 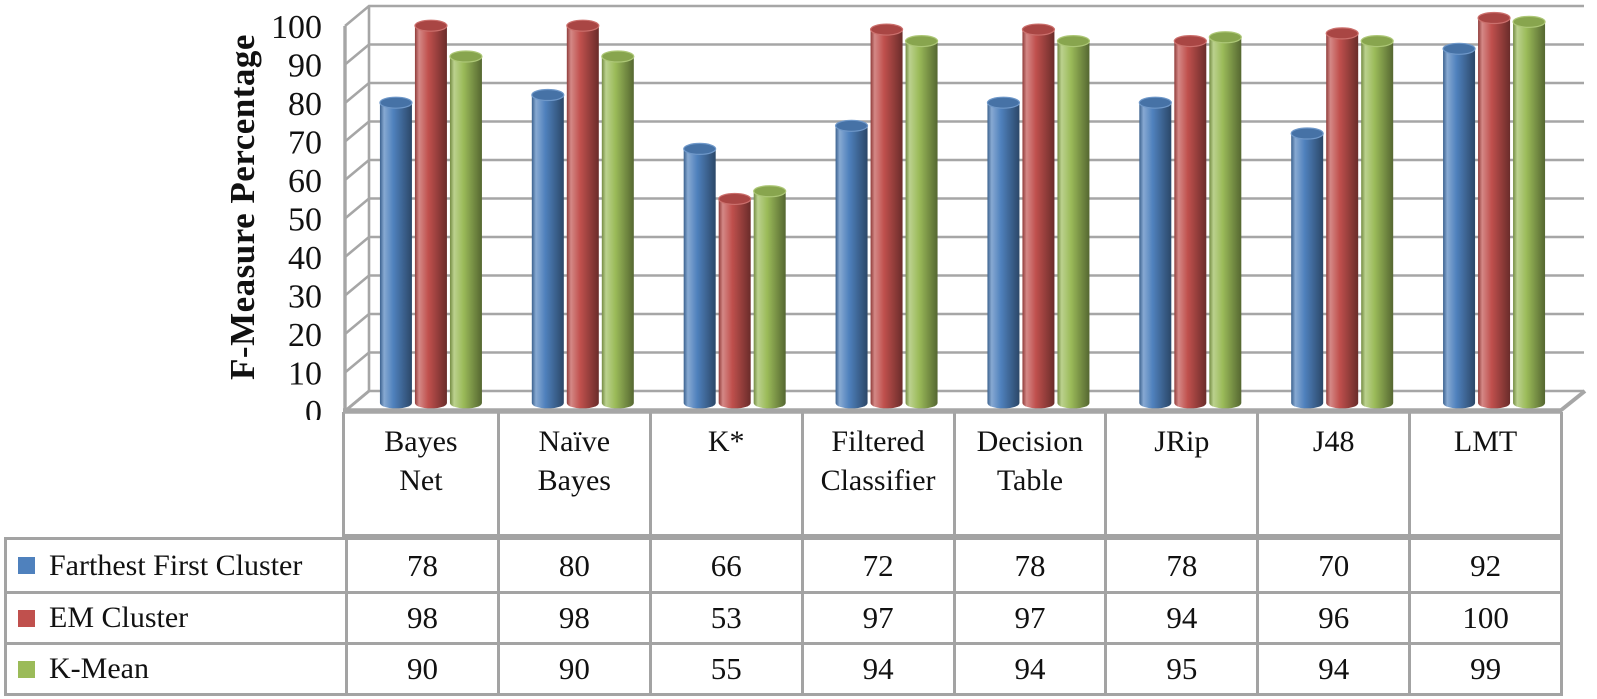 What do you see at coordinates (1484, 616) in the screenshot?
I see `table-value-cell: 100` at bounding box center [1484, 616].